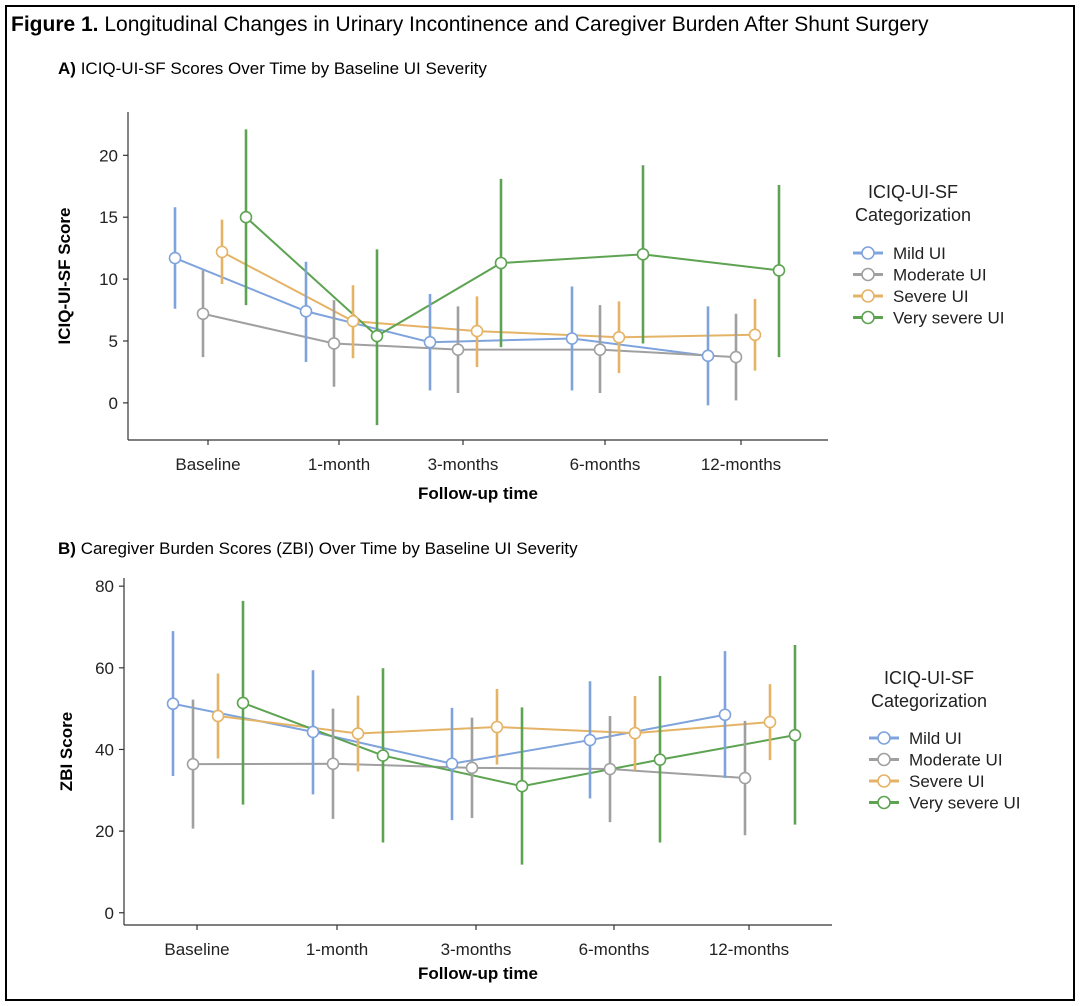  What do you see at coordinates (108, 279) in the screenshot?
I see `y-tick-label: 10` at bounding box center [108, 279].